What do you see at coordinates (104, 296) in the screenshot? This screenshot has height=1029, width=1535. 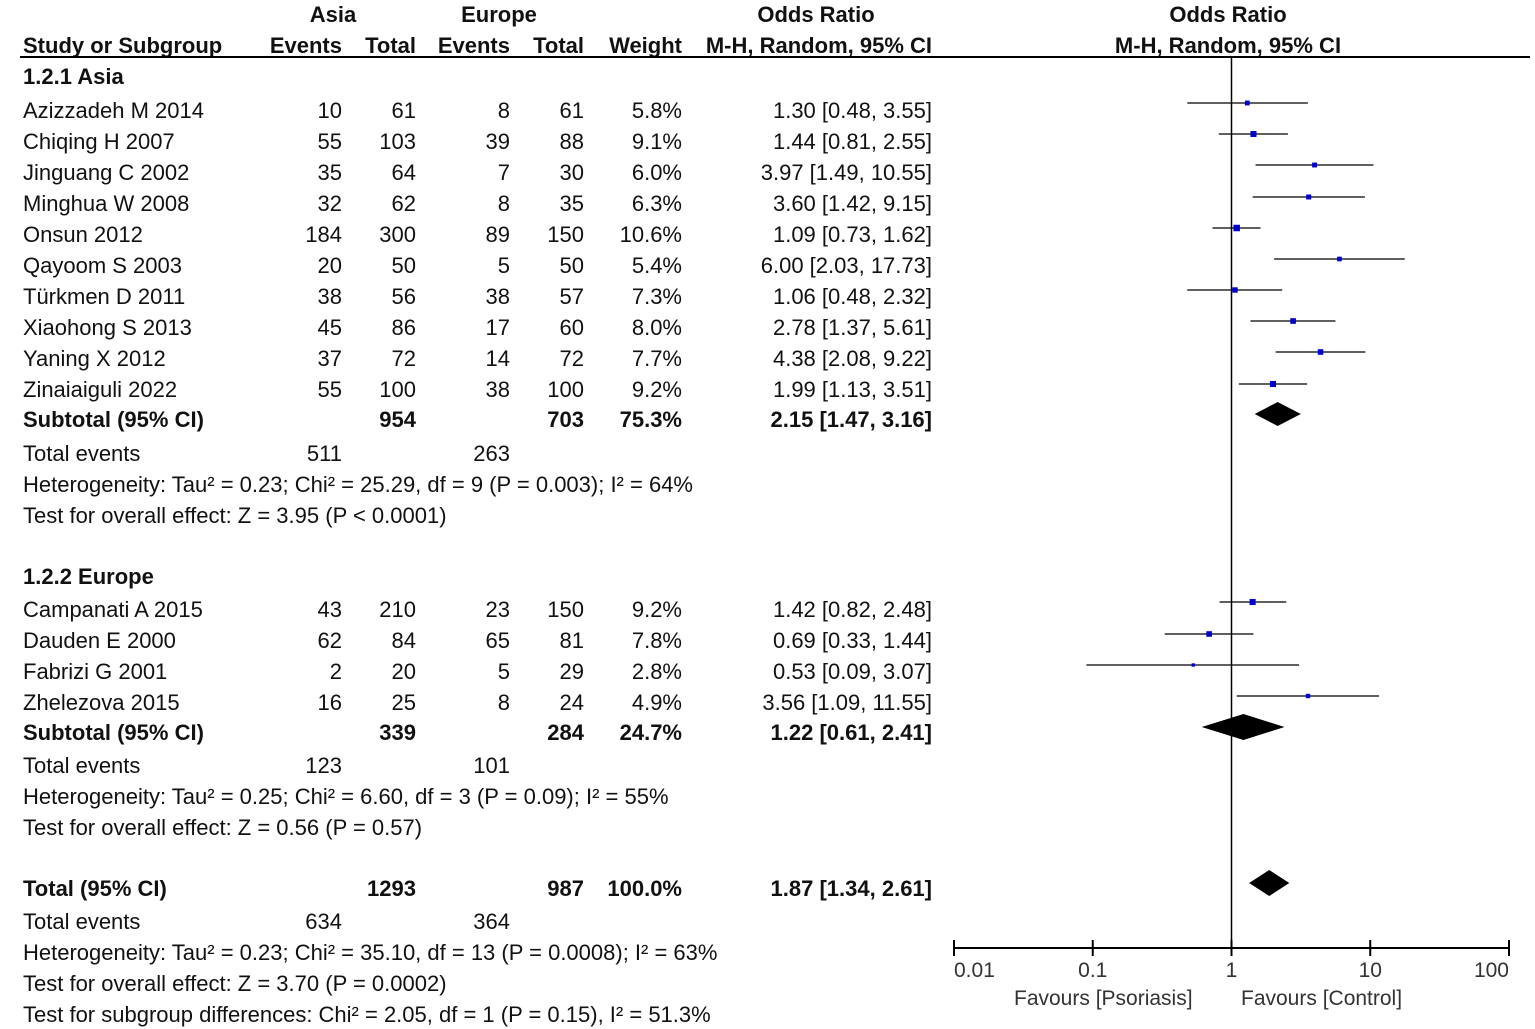 I see `study-name: Türkmen D 2011` at bounding box center [104, 296].